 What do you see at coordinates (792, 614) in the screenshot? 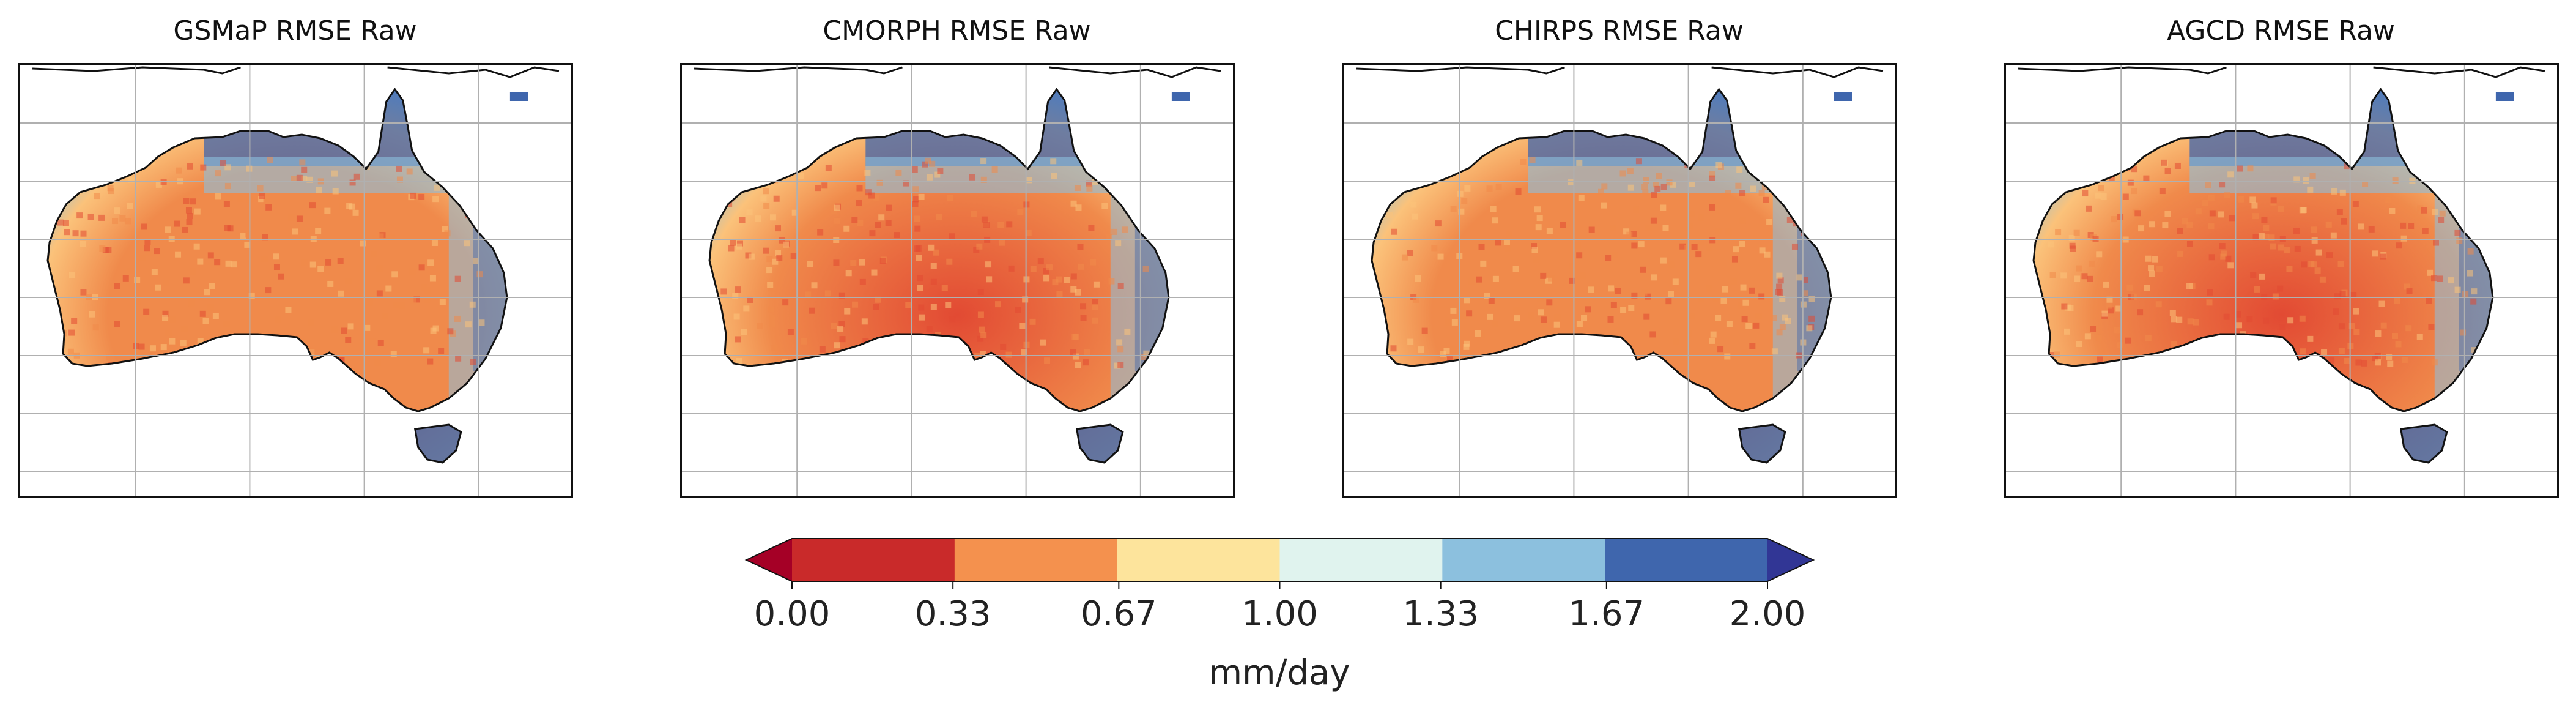
I see `colorbar-tick-label: 0.00` at bounding box center [792, 614].